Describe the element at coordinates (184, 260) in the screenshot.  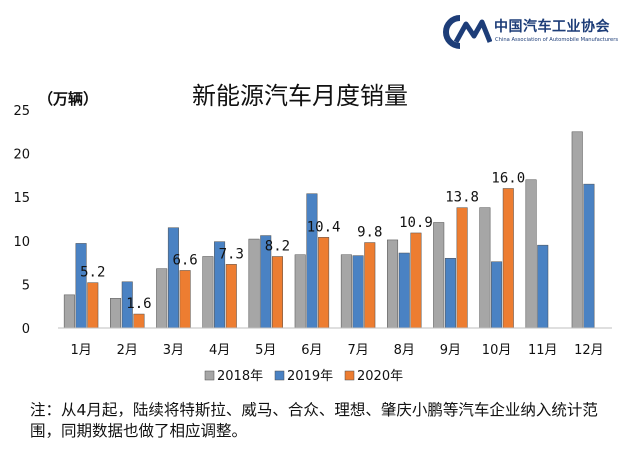
I see `data-label: 6.6` at that location.